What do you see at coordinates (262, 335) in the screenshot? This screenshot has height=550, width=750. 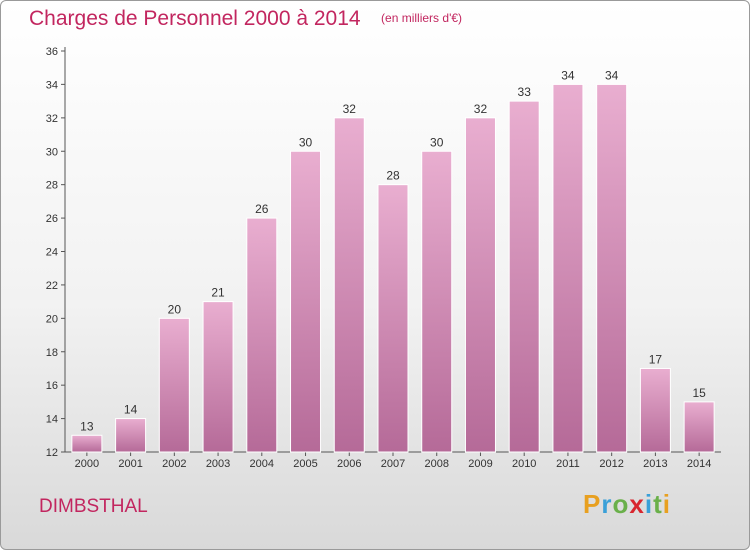 I see `bar-2004` at bounding box center [262, 335].